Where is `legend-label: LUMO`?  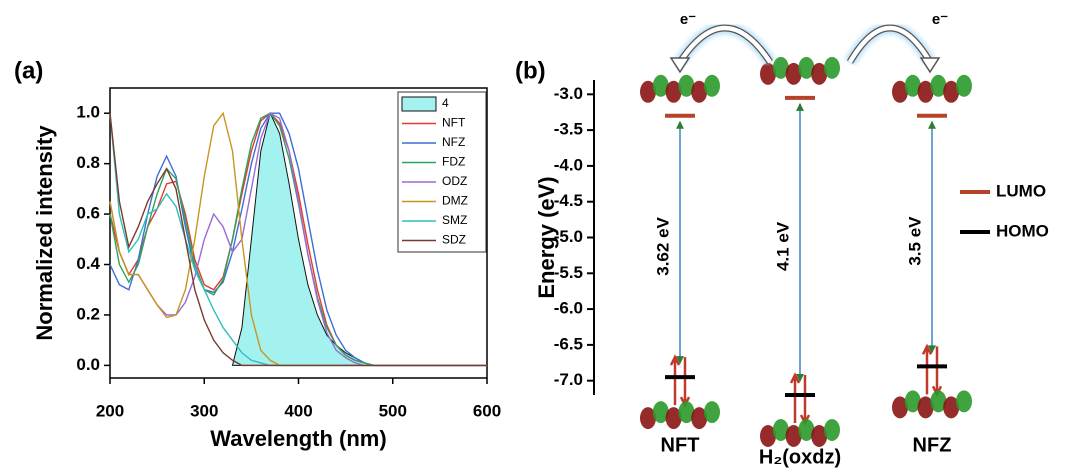
legend-label: LUMO is located at coordinates (1021, 190).